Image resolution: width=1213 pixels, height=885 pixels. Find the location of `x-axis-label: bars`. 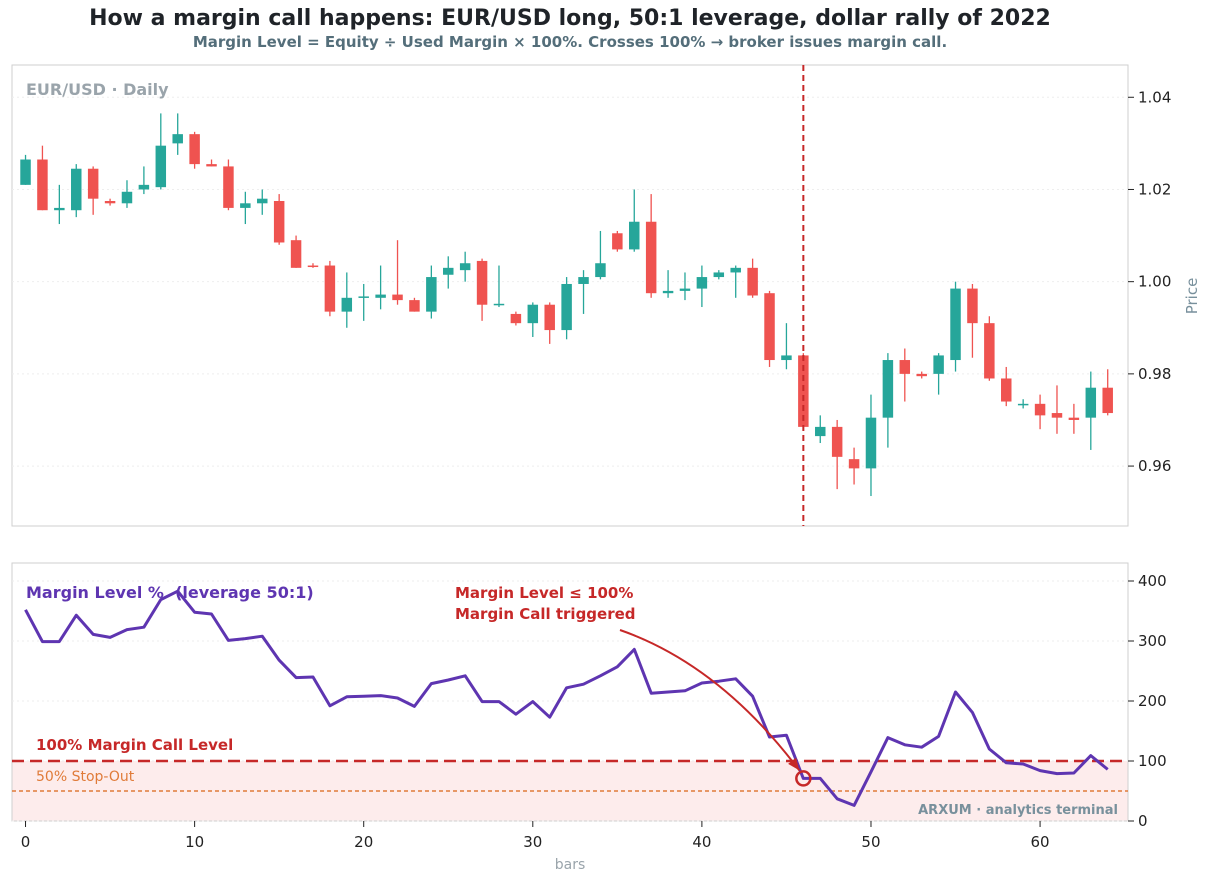

x-axis-label: bars is located at coordinates (570, 865).